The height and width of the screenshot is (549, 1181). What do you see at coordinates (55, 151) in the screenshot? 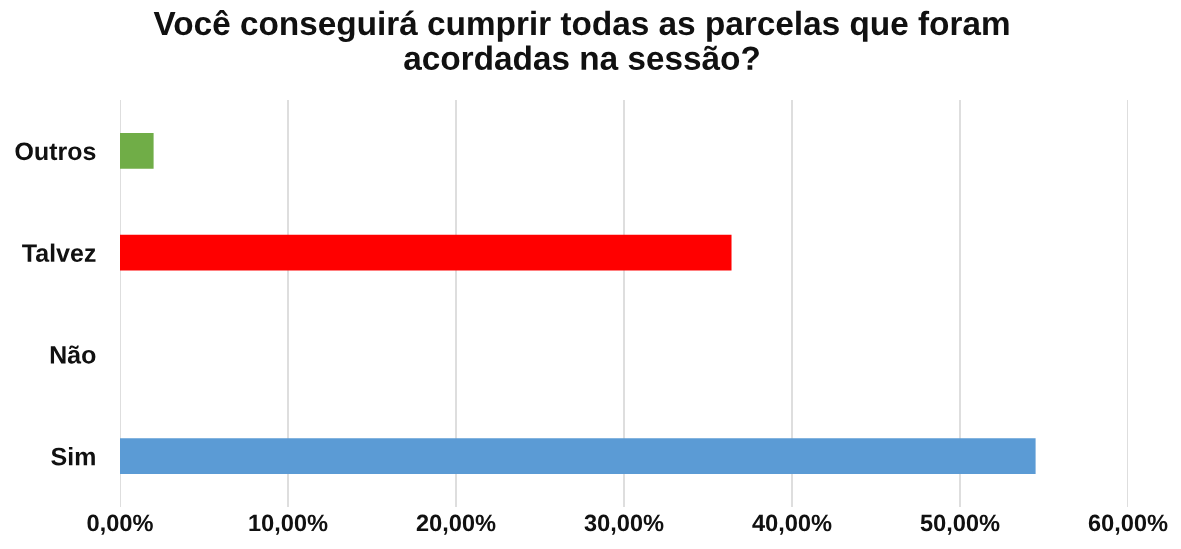
I see `y-tick-label: Outros` at bounding box center [55, 151].